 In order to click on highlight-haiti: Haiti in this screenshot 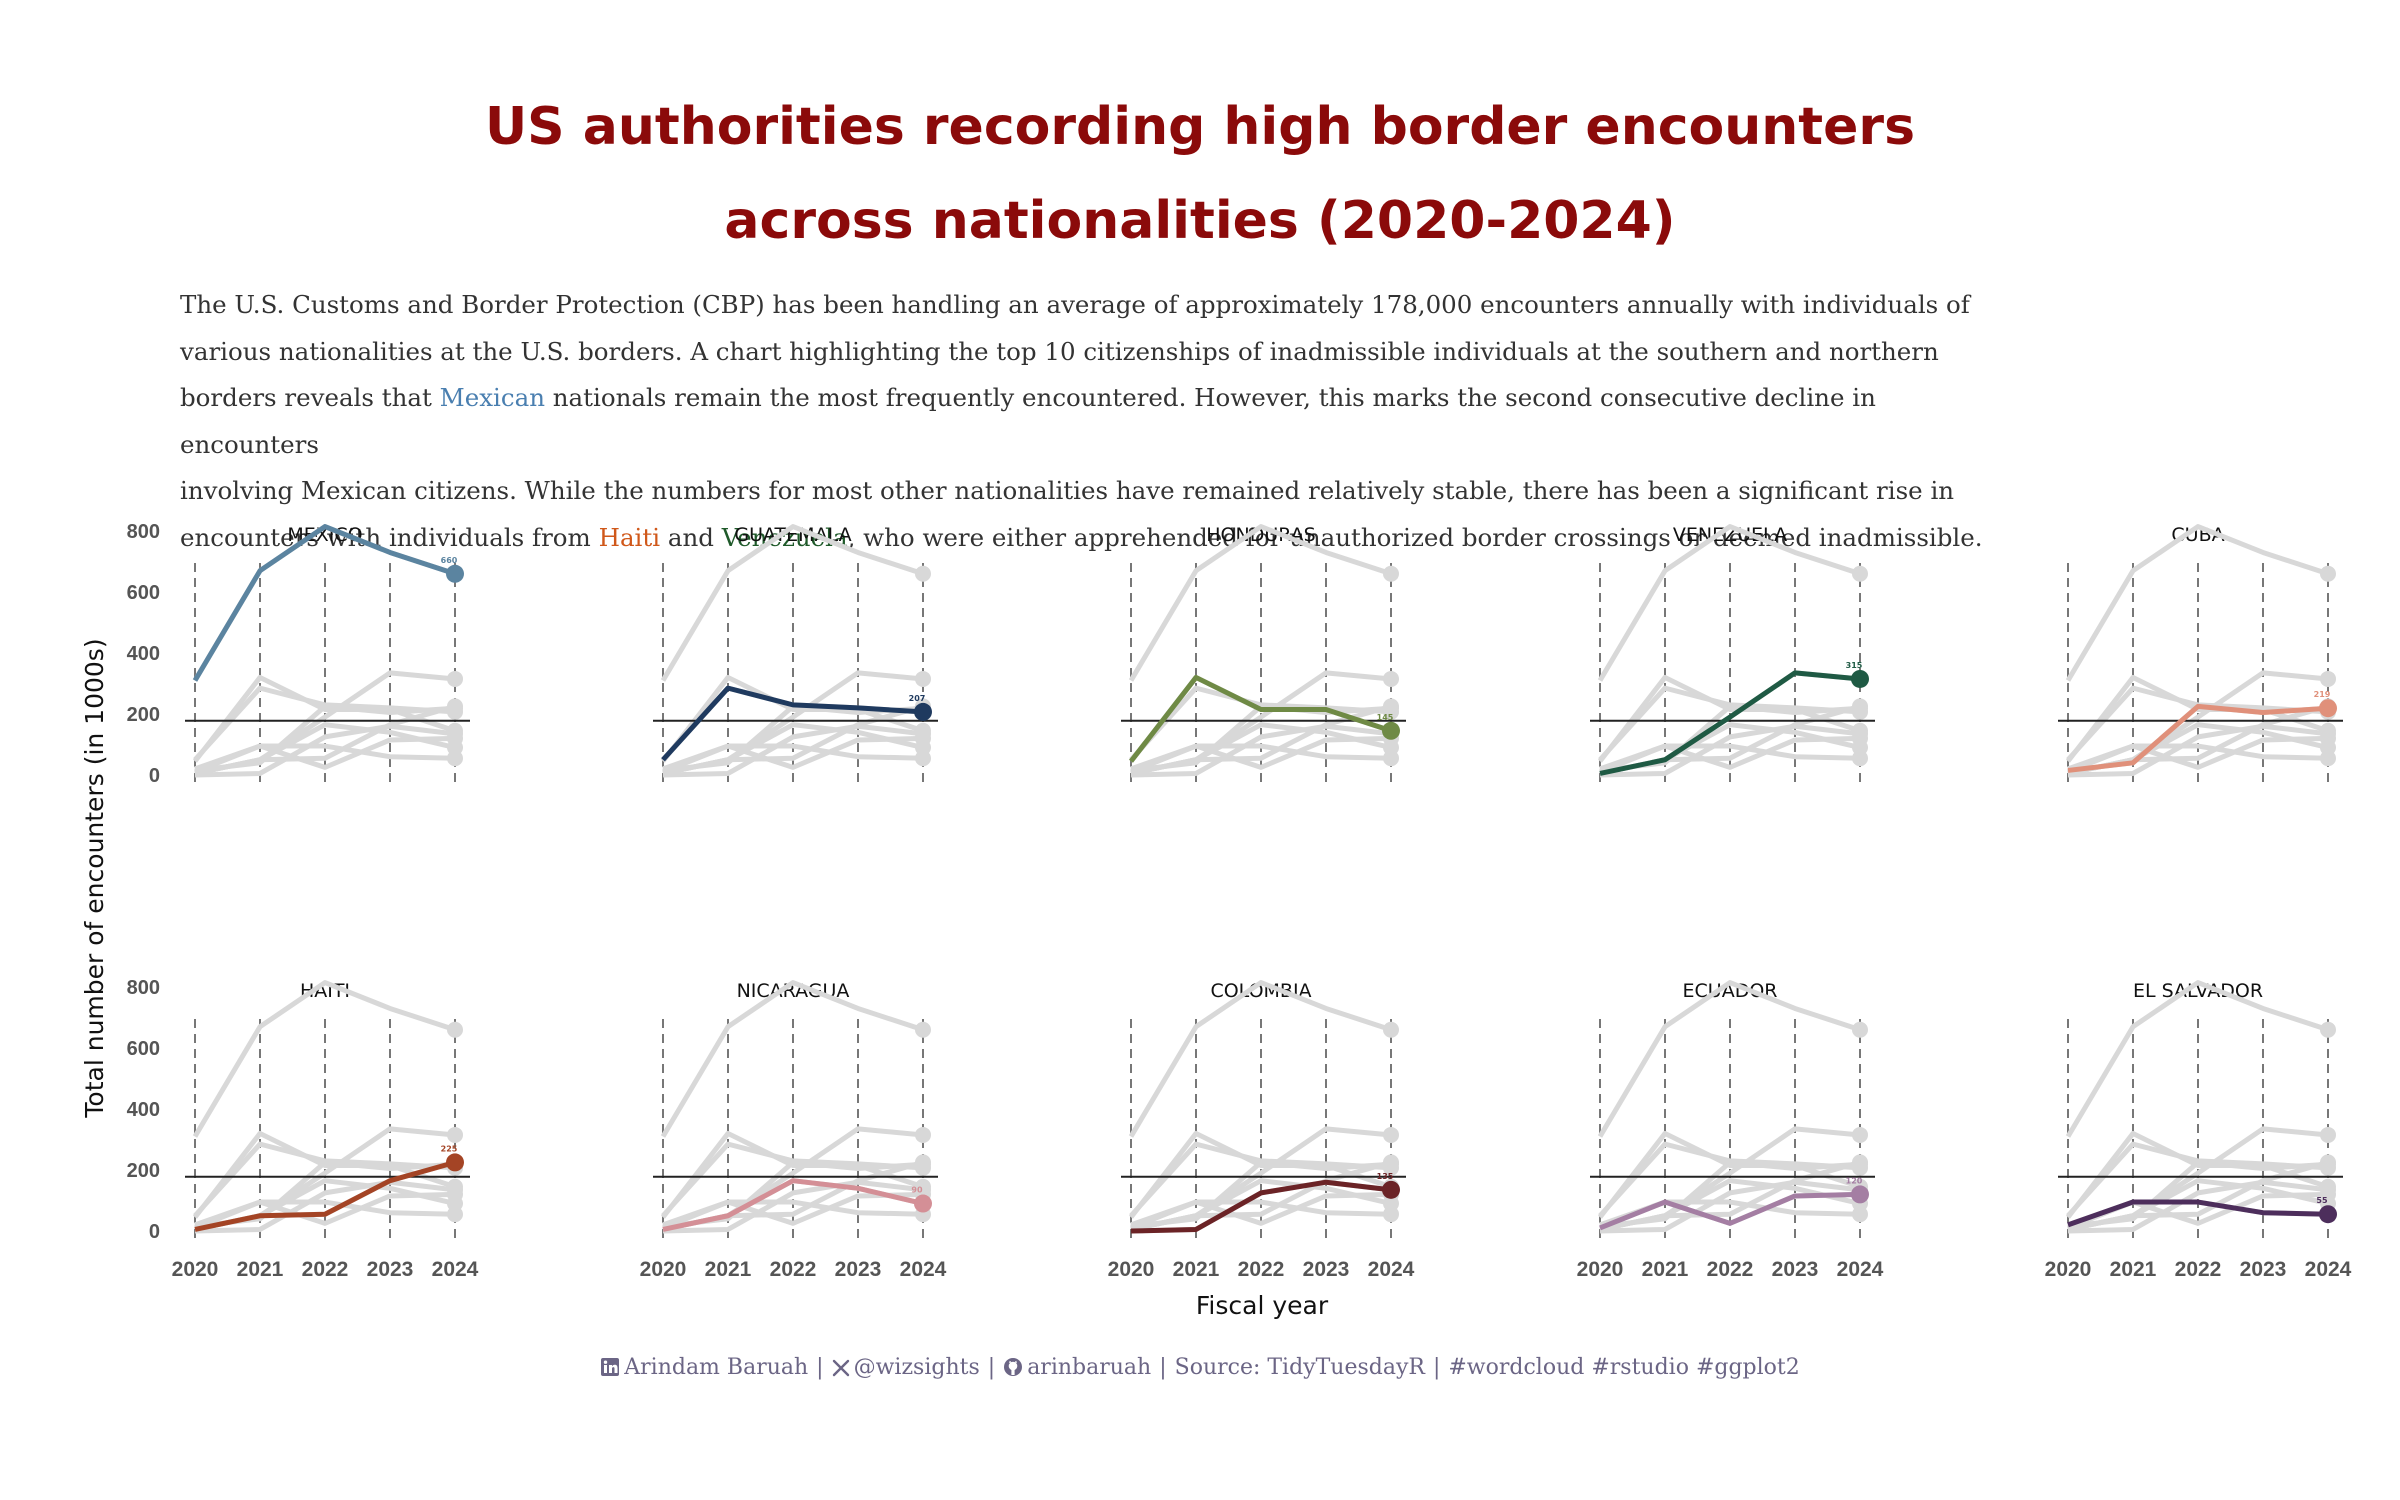, I will do `click(629, 537)`.